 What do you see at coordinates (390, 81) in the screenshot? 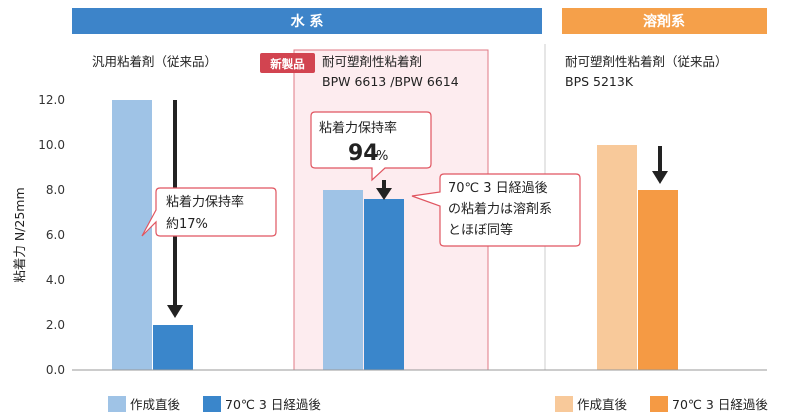
I see `group-label-2-line2: BPW 6613 /BPW 6614` at bounding box center [390, 81].